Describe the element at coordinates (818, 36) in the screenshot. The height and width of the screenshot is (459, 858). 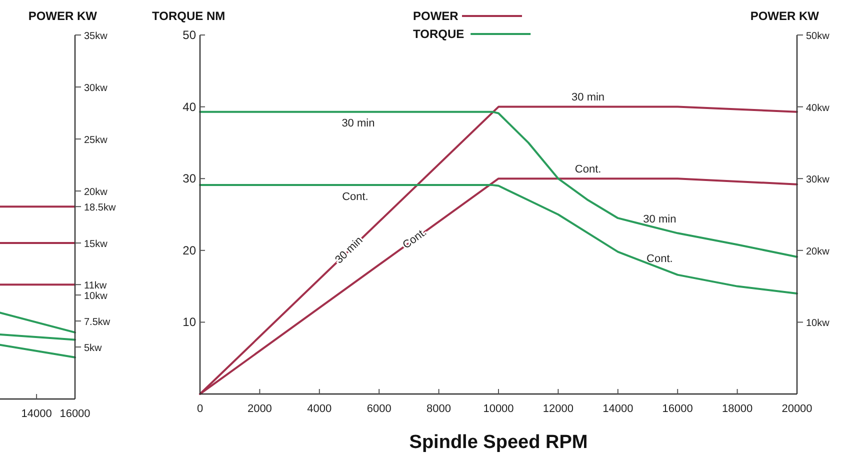
I see `y2-tick-label: 50kw` at that location.